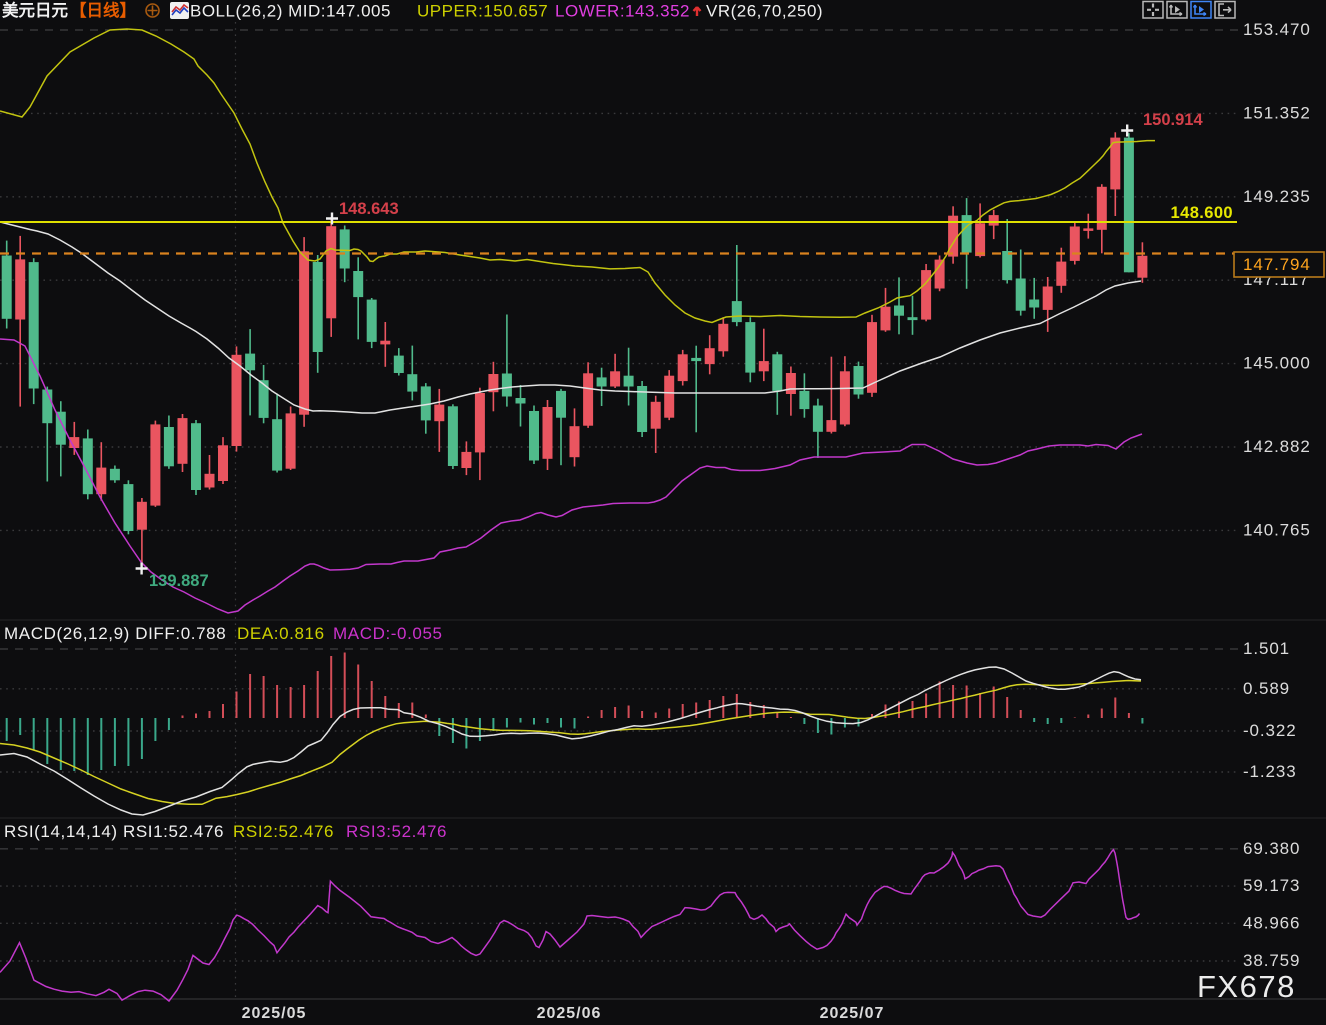  I want to click on svg-text: 2025/07, so click(852, 1013).